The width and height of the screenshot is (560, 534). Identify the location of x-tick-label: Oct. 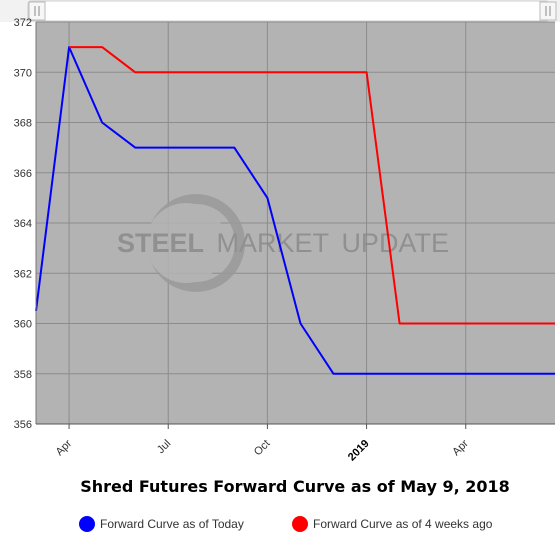
(262, 448).